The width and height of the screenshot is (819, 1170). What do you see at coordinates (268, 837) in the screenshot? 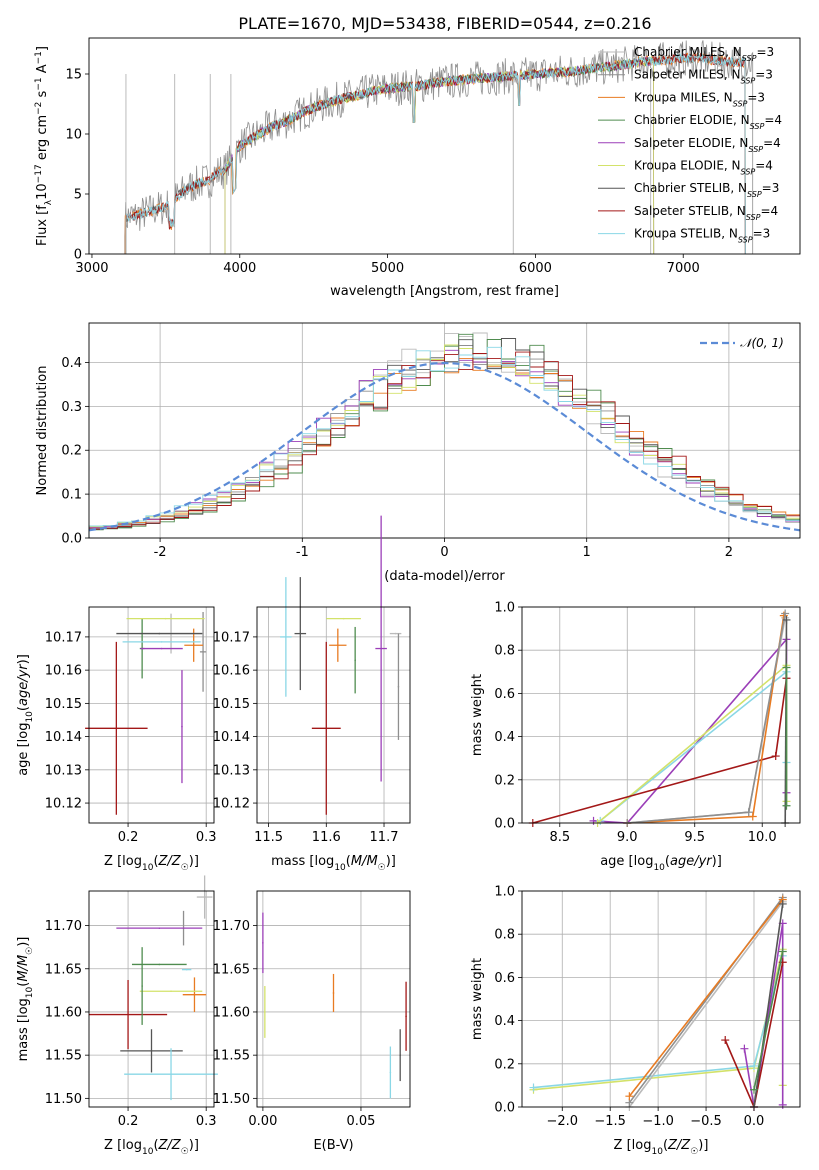
I see `x-tick-label: 11.5` at bounding box center [268, 837].